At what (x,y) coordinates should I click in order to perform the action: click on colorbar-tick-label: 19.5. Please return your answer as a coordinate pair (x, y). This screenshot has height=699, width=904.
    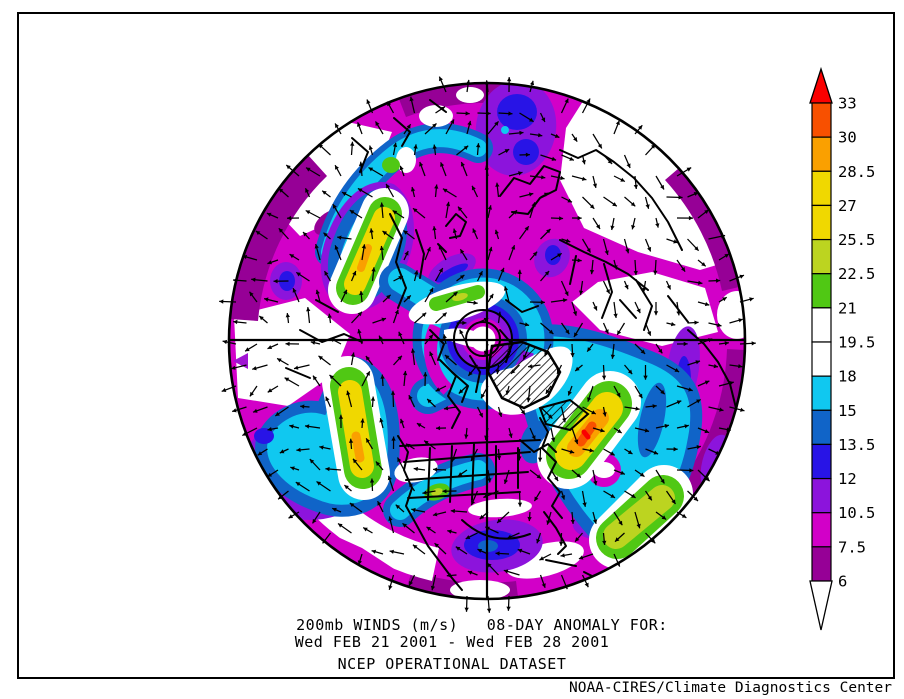
    Looking at the image, I should click on (856, 342).